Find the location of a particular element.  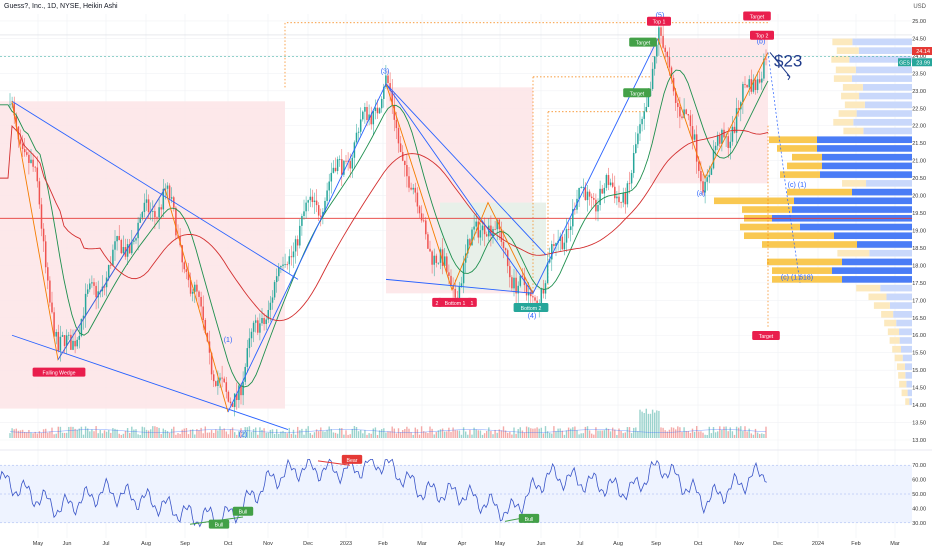

ticker-badge-label: GES is located at coordinates (904, 63).